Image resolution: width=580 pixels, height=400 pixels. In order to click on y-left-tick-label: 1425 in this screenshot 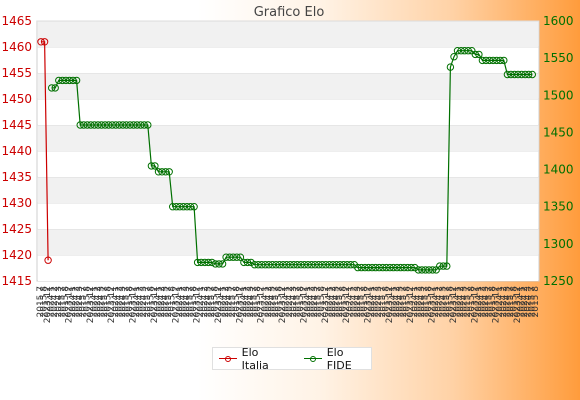, I will do `click(16, 229)`.